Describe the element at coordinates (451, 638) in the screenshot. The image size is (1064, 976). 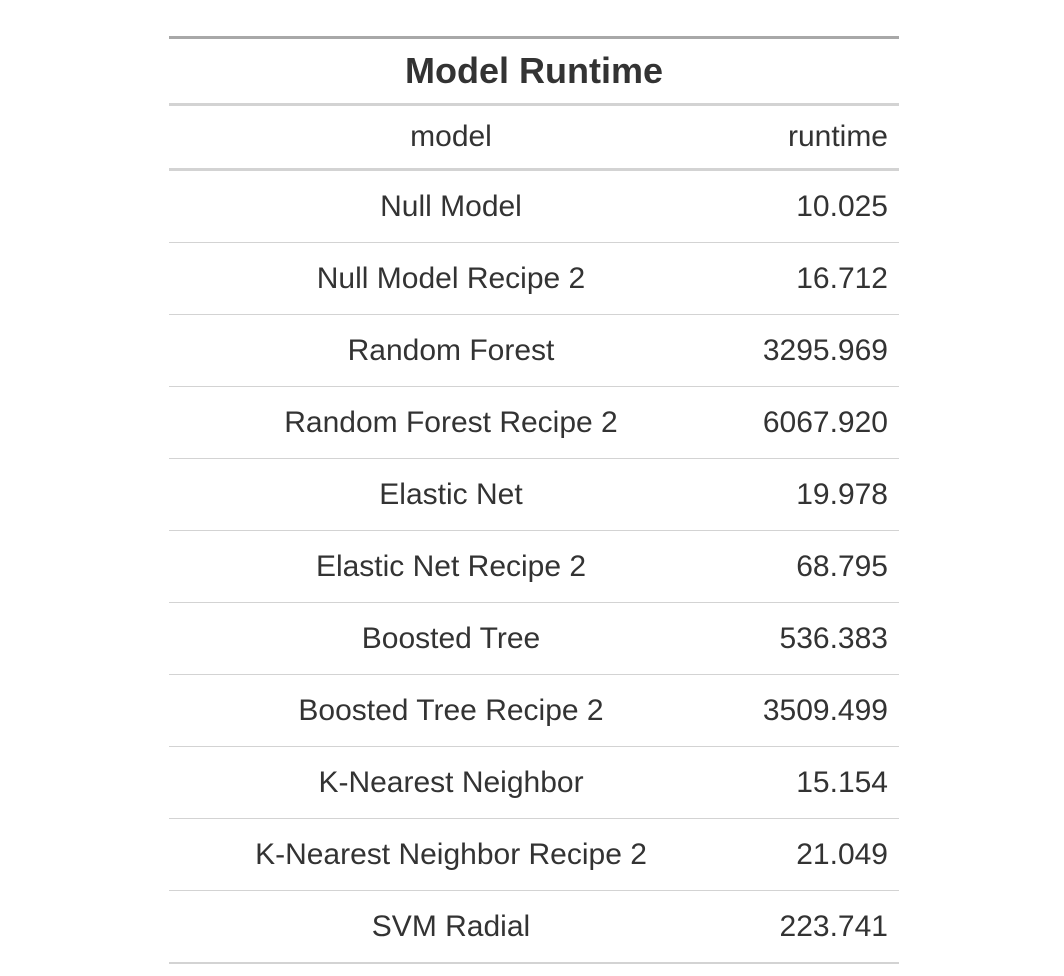
I see `cell-model: Boosted Tree` at that location.